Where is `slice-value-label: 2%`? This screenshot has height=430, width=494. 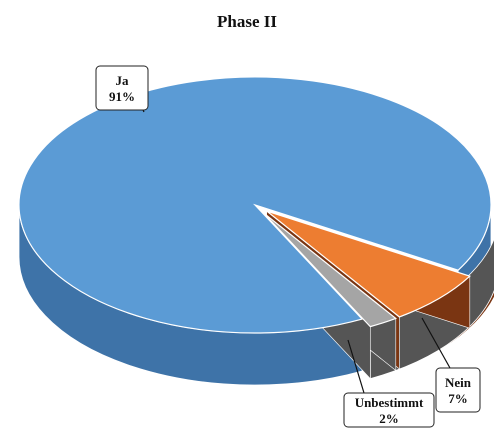 slice-value-label: 2% is located at coordinates (389, 418).